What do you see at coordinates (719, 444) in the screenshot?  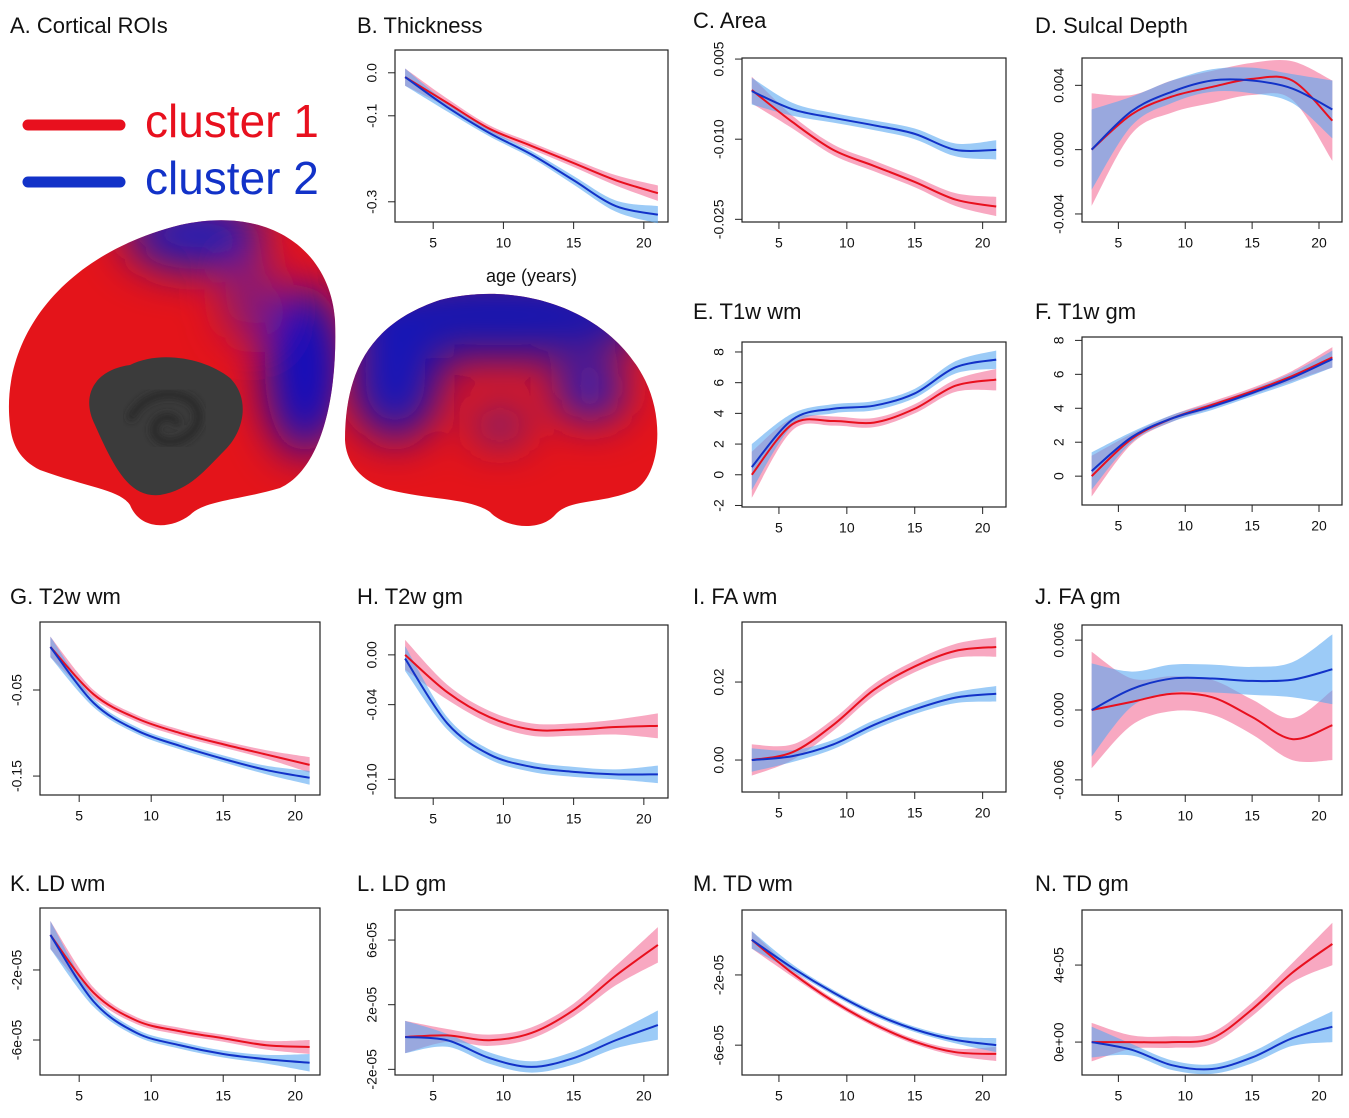 I see `y-tick-label: 2` at bounding box center [719, 444].